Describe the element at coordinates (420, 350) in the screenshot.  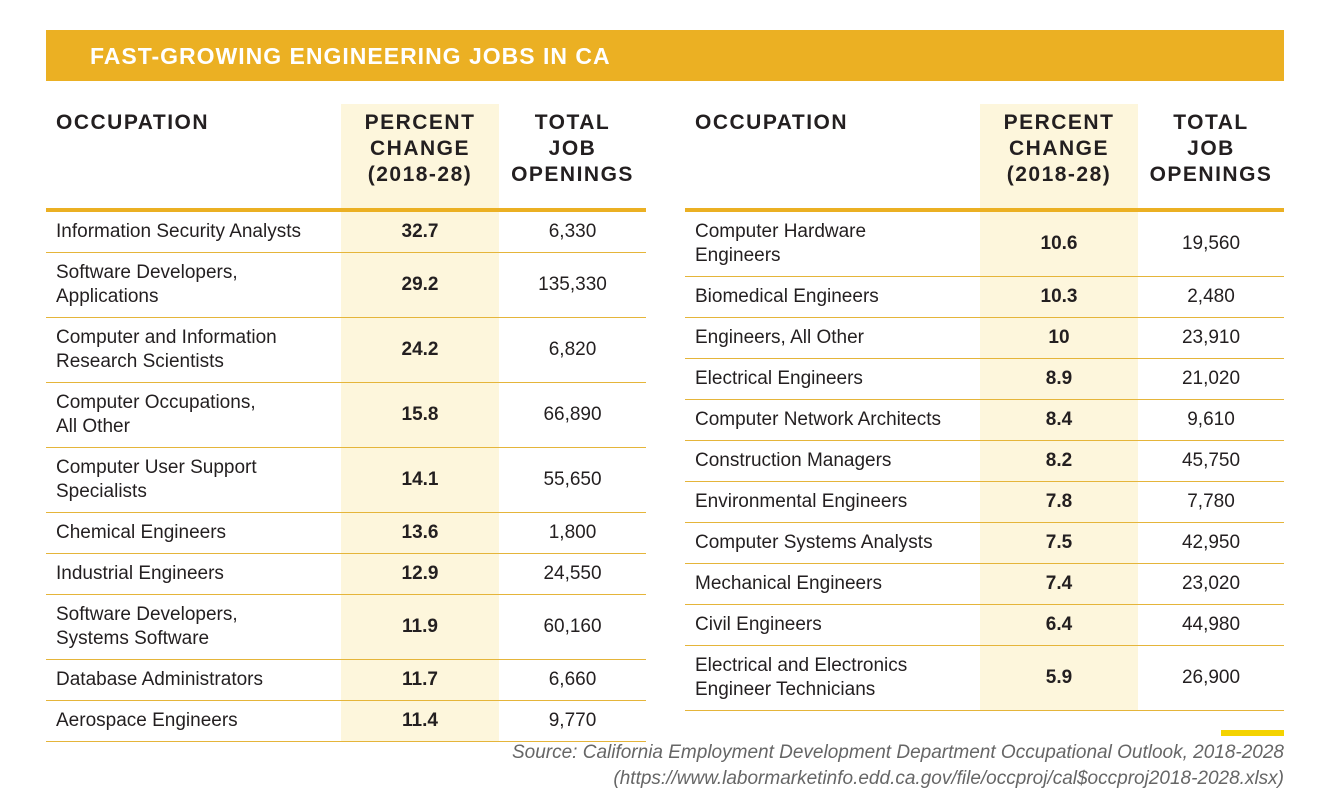
I see `cell: 24.2` at that location.